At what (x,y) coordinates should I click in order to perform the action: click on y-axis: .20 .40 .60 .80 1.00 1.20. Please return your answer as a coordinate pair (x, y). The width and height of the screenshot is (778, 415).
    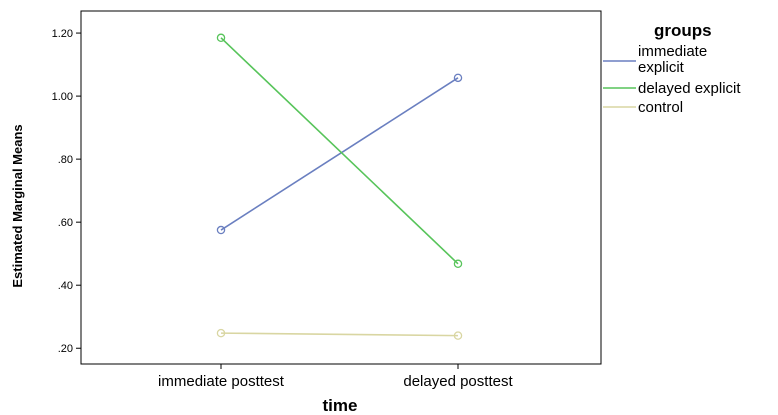
    Looking at the image, I should click on (66, 191).